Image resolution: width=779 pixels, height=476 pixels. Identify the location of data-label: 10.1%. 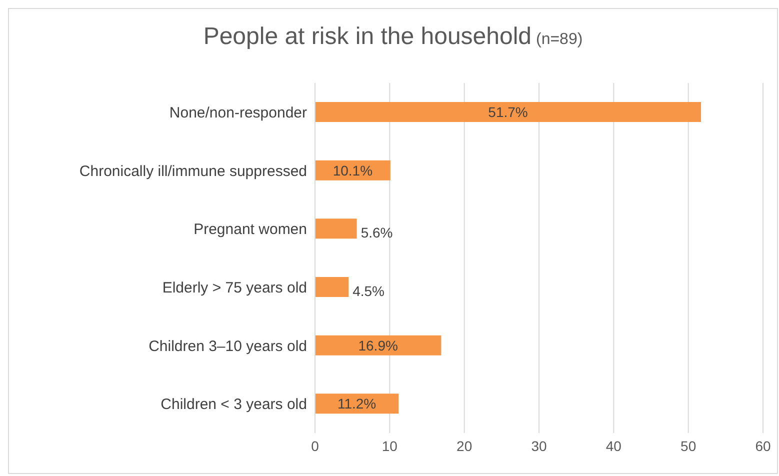
(352, 170).